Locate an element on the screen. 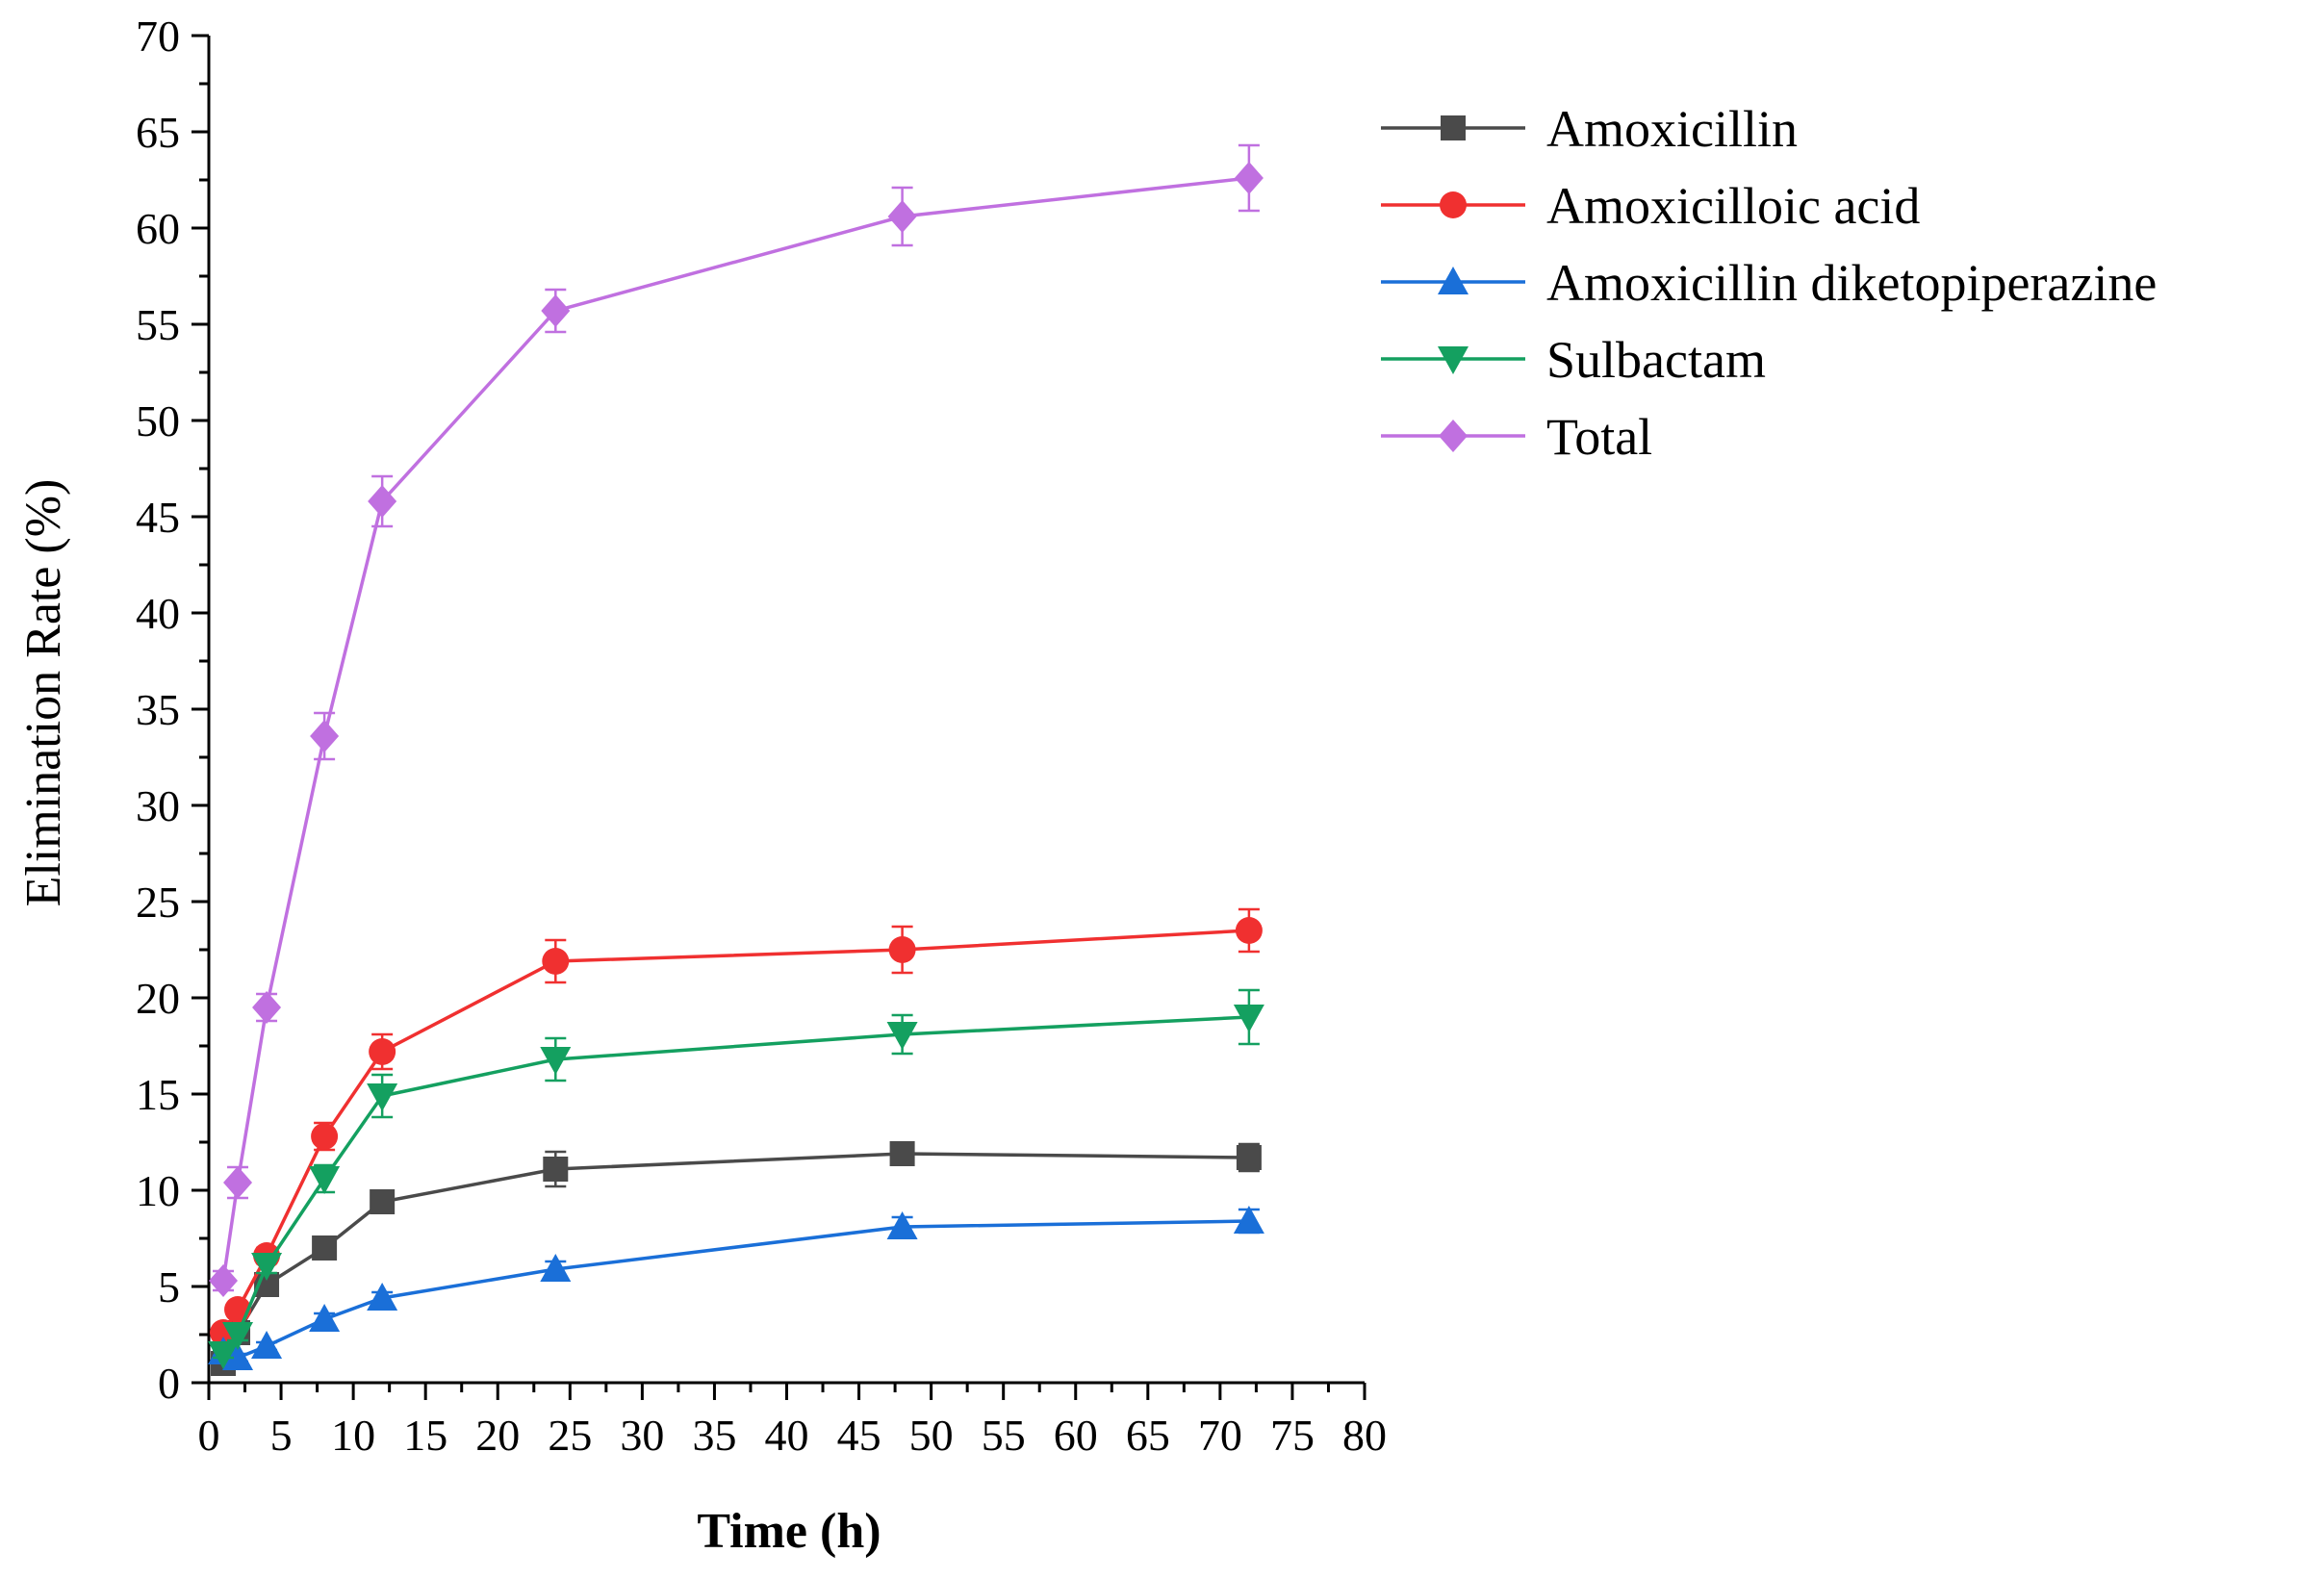 This screenshot has height=1579, width=2324. x-tick-label: 80 is located at coordinates (1364, 1435).